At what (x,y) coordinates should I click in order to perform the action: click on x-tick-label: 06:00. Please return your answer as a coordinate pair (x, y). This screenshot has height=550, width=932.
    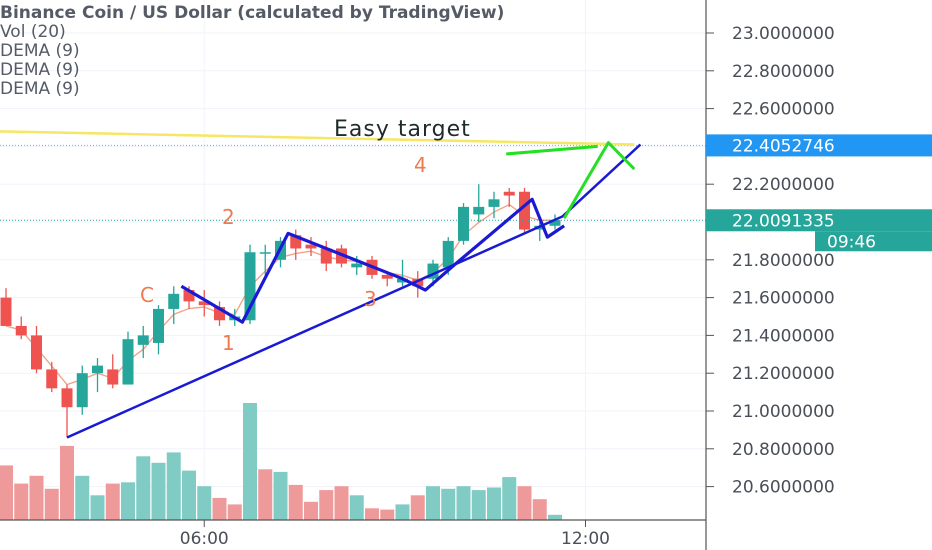
    Looking at the image, I should click on (204, 539).